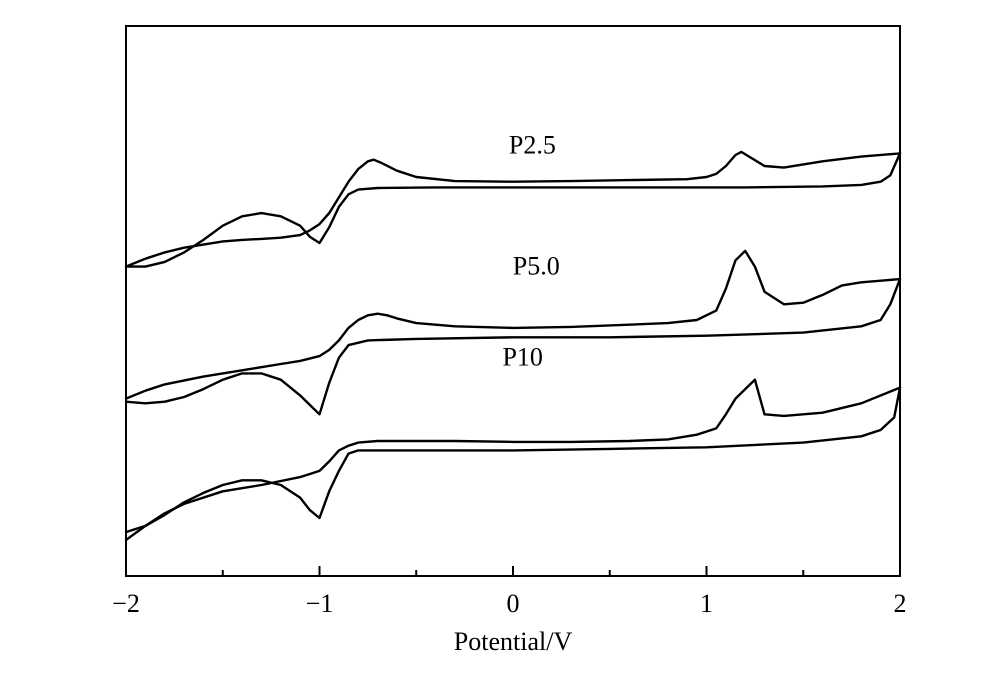 The width and height of the screenshot is (1000, 688). Describe the element at coordinates (536, 265) in the screenshot. I see `curve-label-p5-0: P5.0` at that location.